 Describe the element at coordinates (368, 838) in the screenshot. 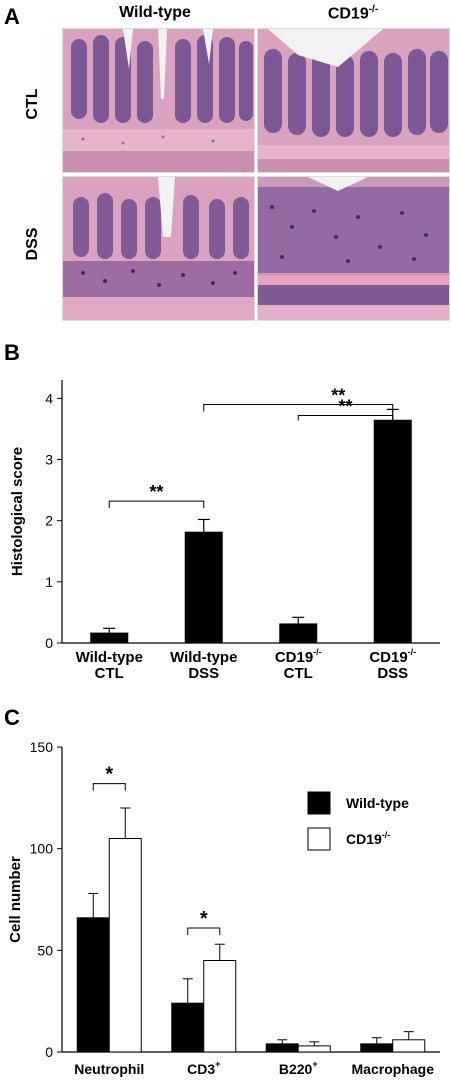

I see `legend-label: CD19-/-` at that location.